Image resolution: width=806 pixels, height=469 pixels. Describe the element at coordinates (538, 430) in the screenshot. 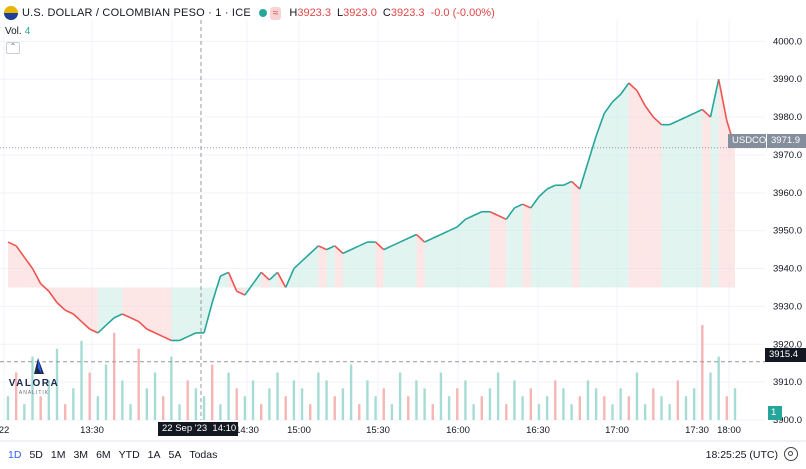

I see `x-tick-label: 16:30` at that location.